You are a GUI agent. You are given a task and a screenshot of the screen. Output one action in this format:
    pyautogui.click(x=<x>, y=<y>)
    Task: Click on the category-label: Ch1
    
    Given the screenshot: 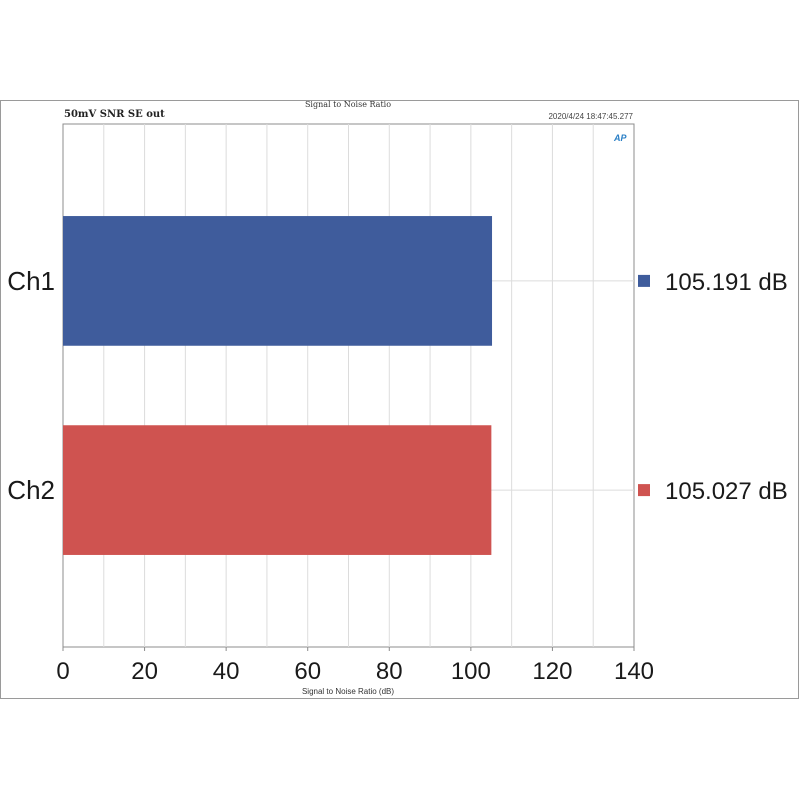 What is the action you would take?
    pyautogui.click(x=31, y=281)
    